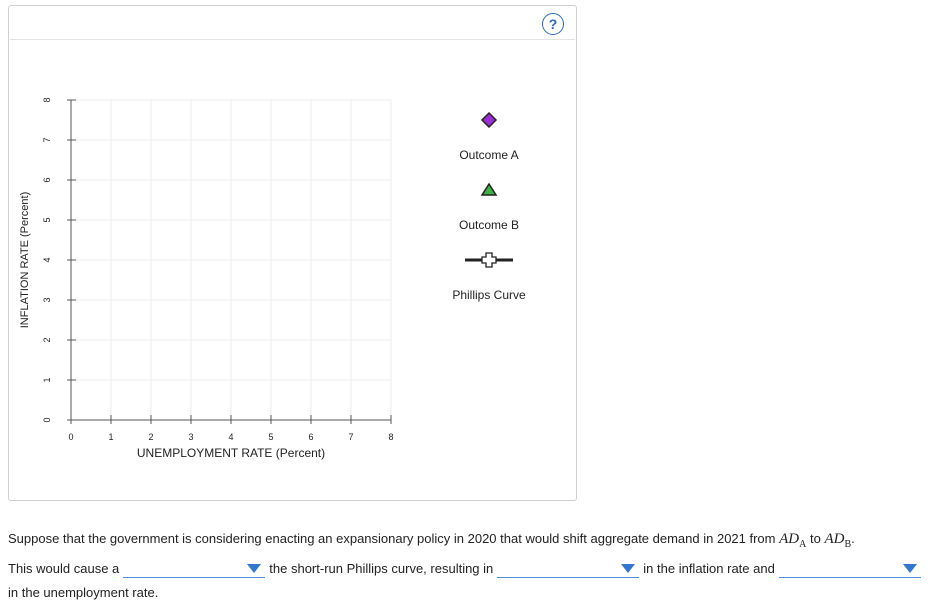 The width and height of the screenshot is (943, 613). Describe the element at coordinates (390, 437) in the screenshot. I see `x-tick-label: 8` at that location.